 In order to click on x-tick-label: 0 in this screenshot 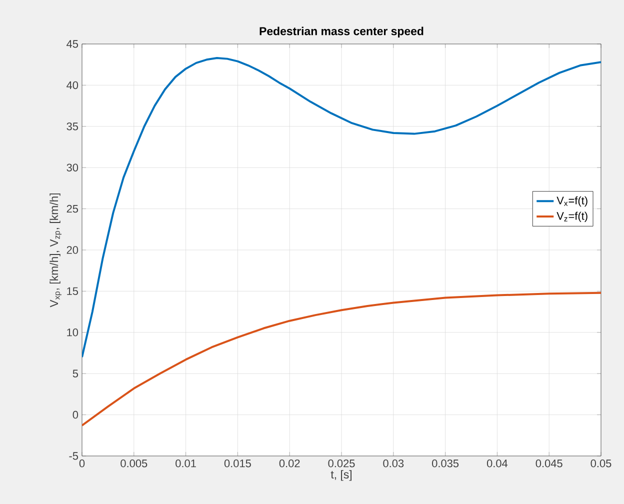, I will do `click(82, 464)`.